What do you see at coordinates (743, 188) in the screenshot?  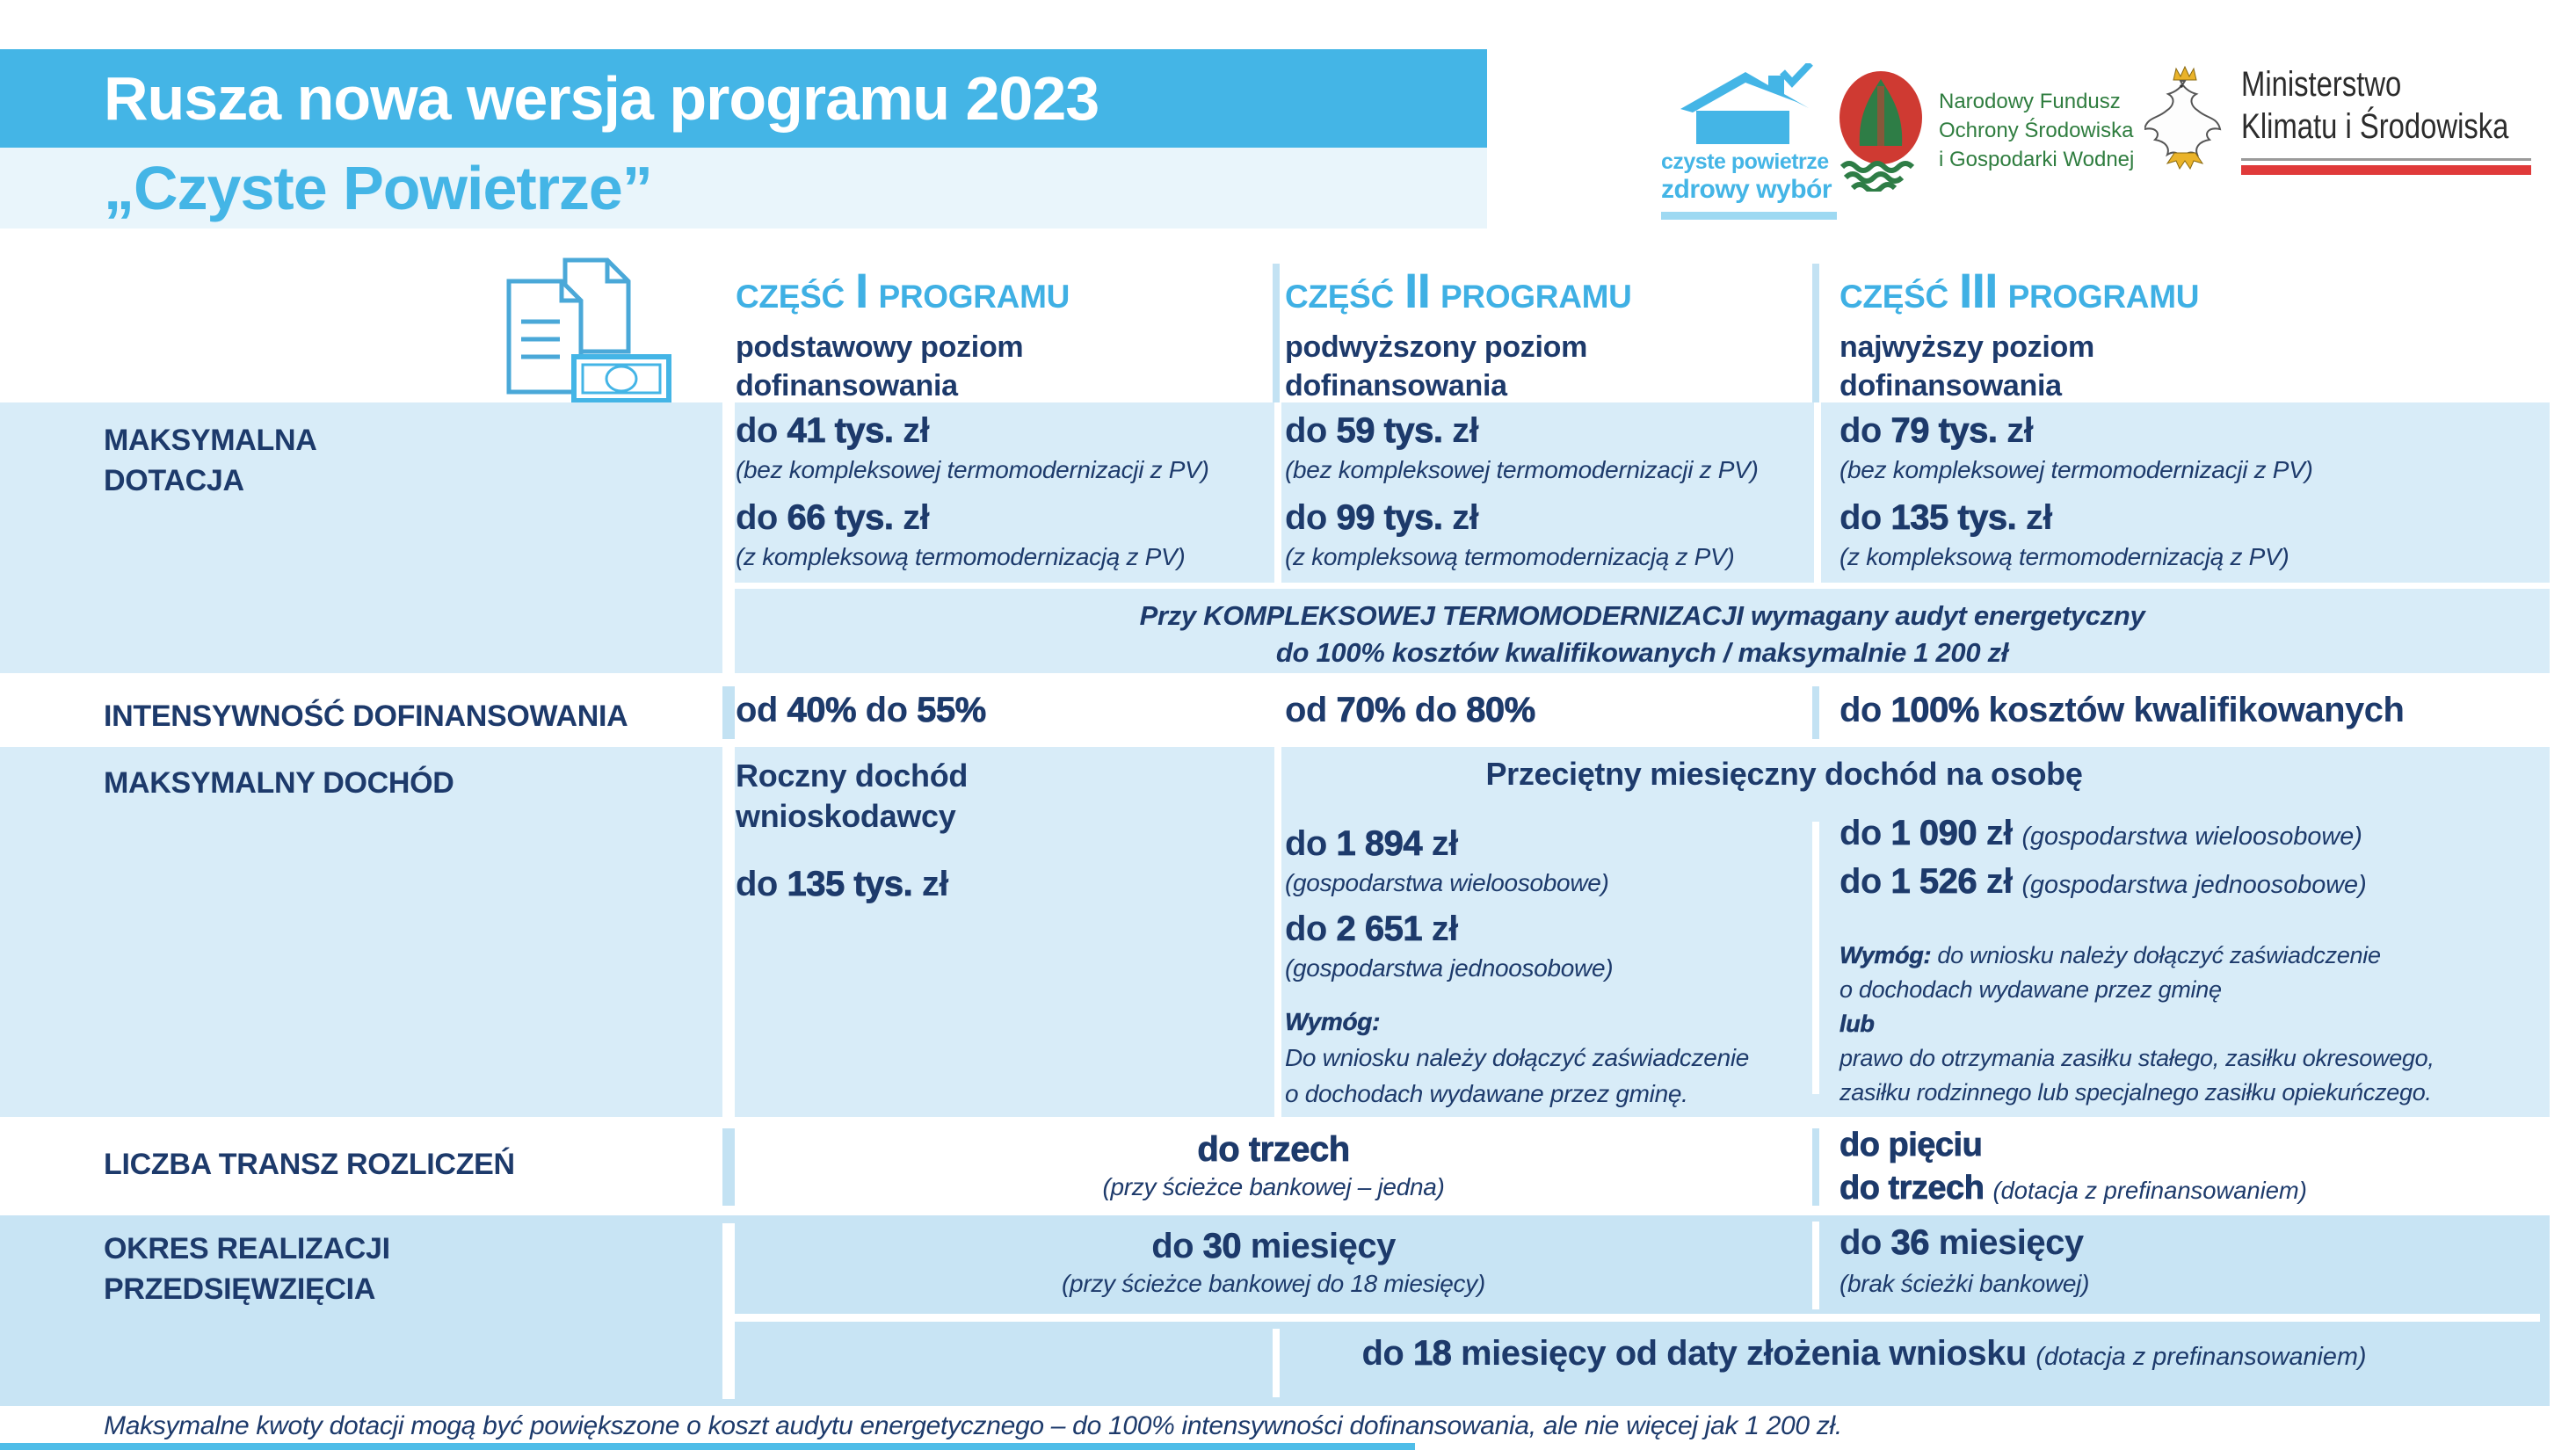 I see `subtitle-band: „Czyste Powietrze”` at bounding box center [743, 188].